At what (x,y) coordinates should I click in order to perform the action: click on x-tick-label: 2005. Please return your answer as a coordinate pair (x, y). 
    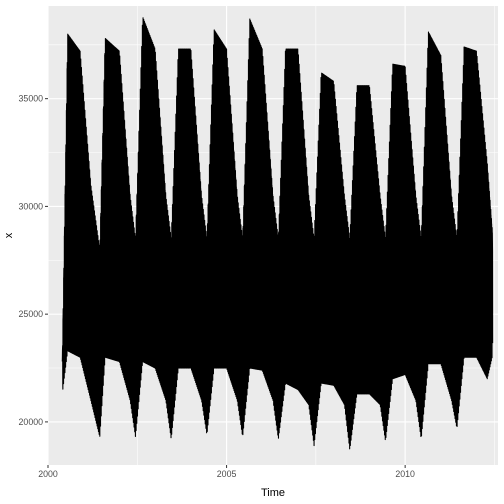
    Looking at the image, I should click on (227, 474).